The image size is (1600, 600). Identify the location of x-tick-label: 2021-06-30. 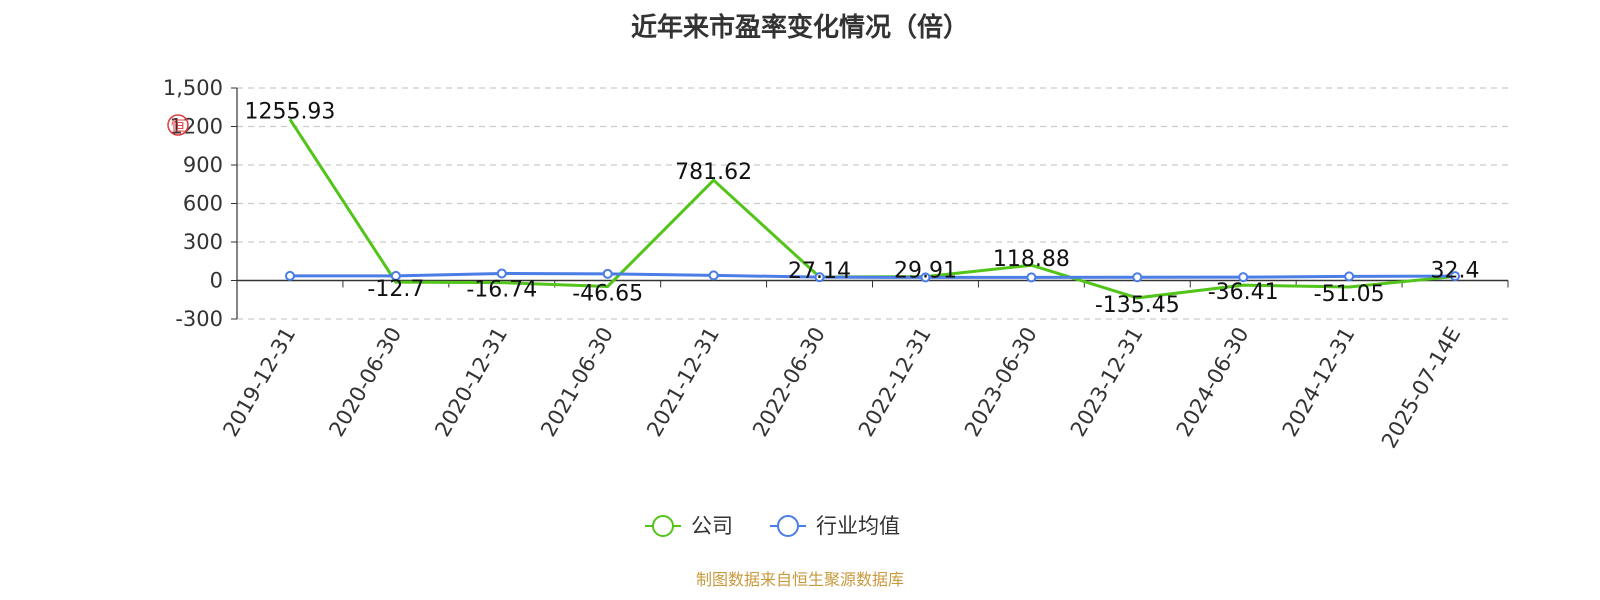
(577, 382).